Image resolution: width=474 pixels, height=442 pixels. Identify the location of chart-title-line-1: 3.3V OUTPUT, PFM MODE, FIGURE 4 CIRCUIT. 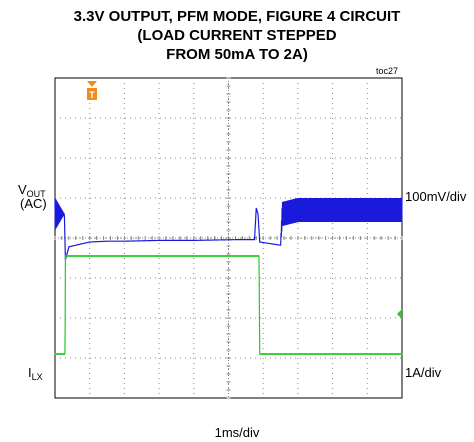
(237, 16).